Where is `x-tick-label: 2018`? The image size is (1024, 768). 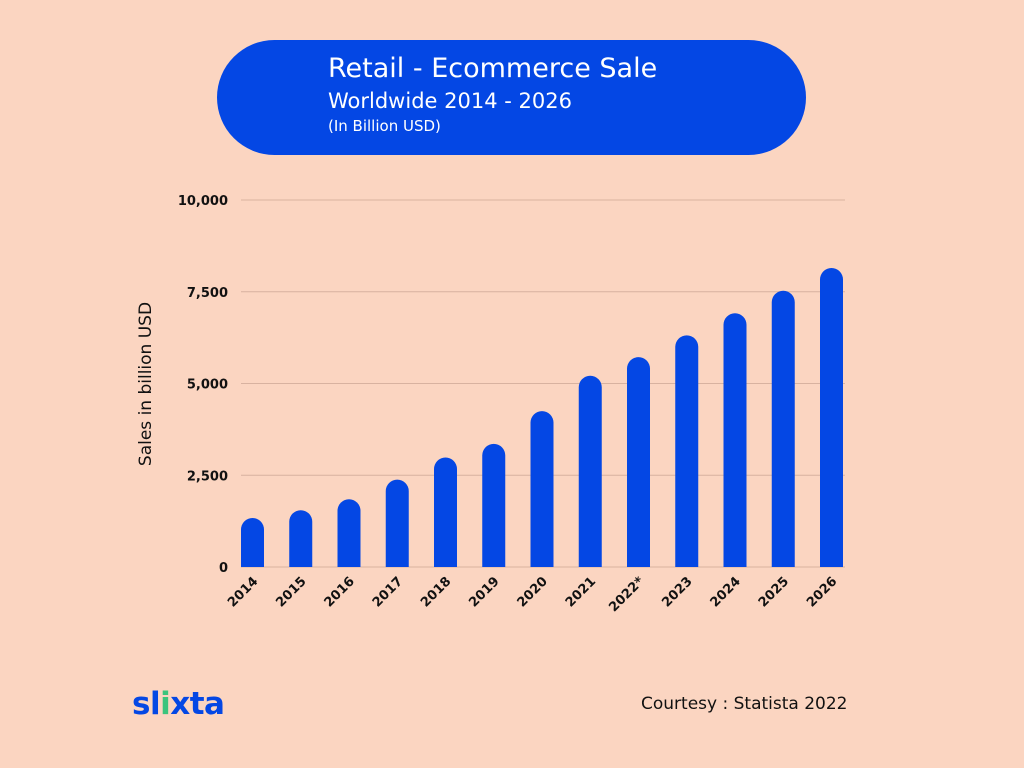
x-tick-label: 2018 is located at coordinates (436, 592).